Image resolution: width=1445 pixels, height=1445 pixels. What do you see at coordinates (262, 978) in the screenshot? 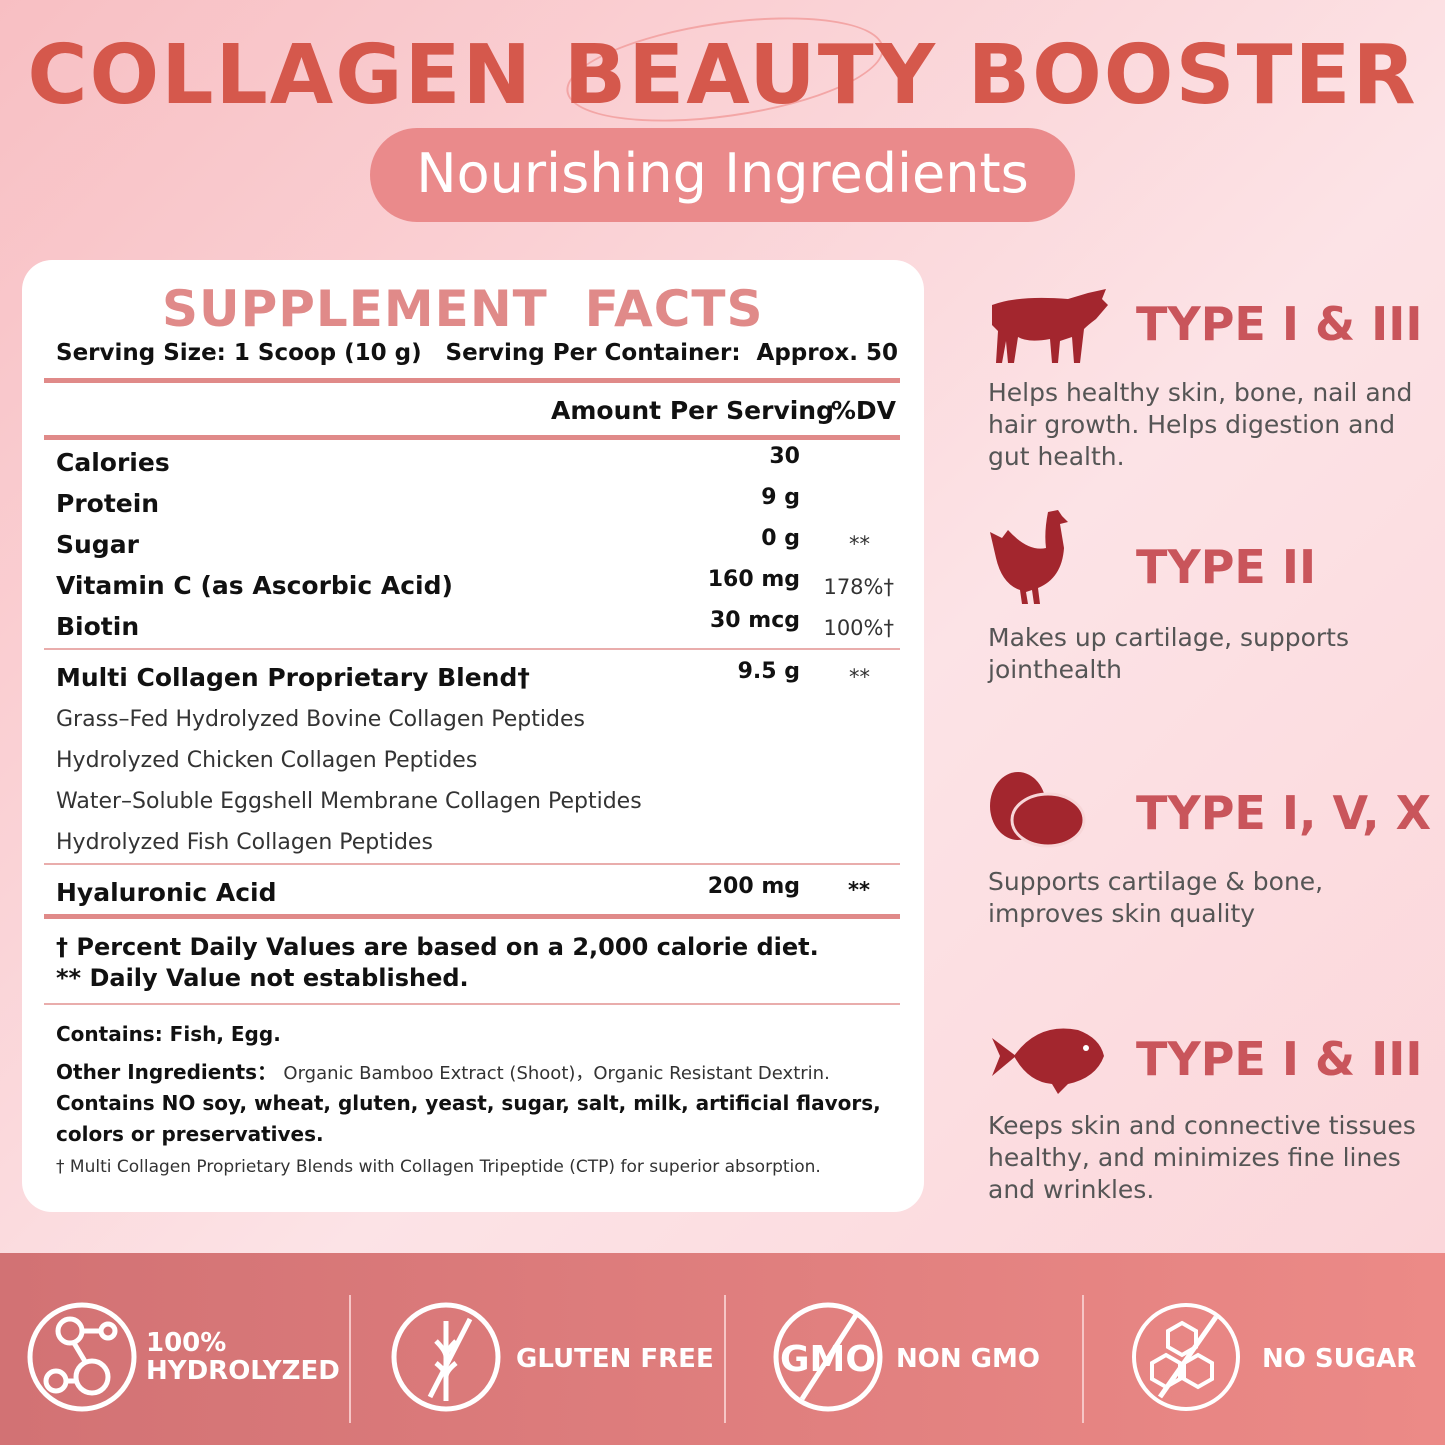
I see `dv-not-established-note: ** Daily Value not established.` at bounding box center [262, 978].